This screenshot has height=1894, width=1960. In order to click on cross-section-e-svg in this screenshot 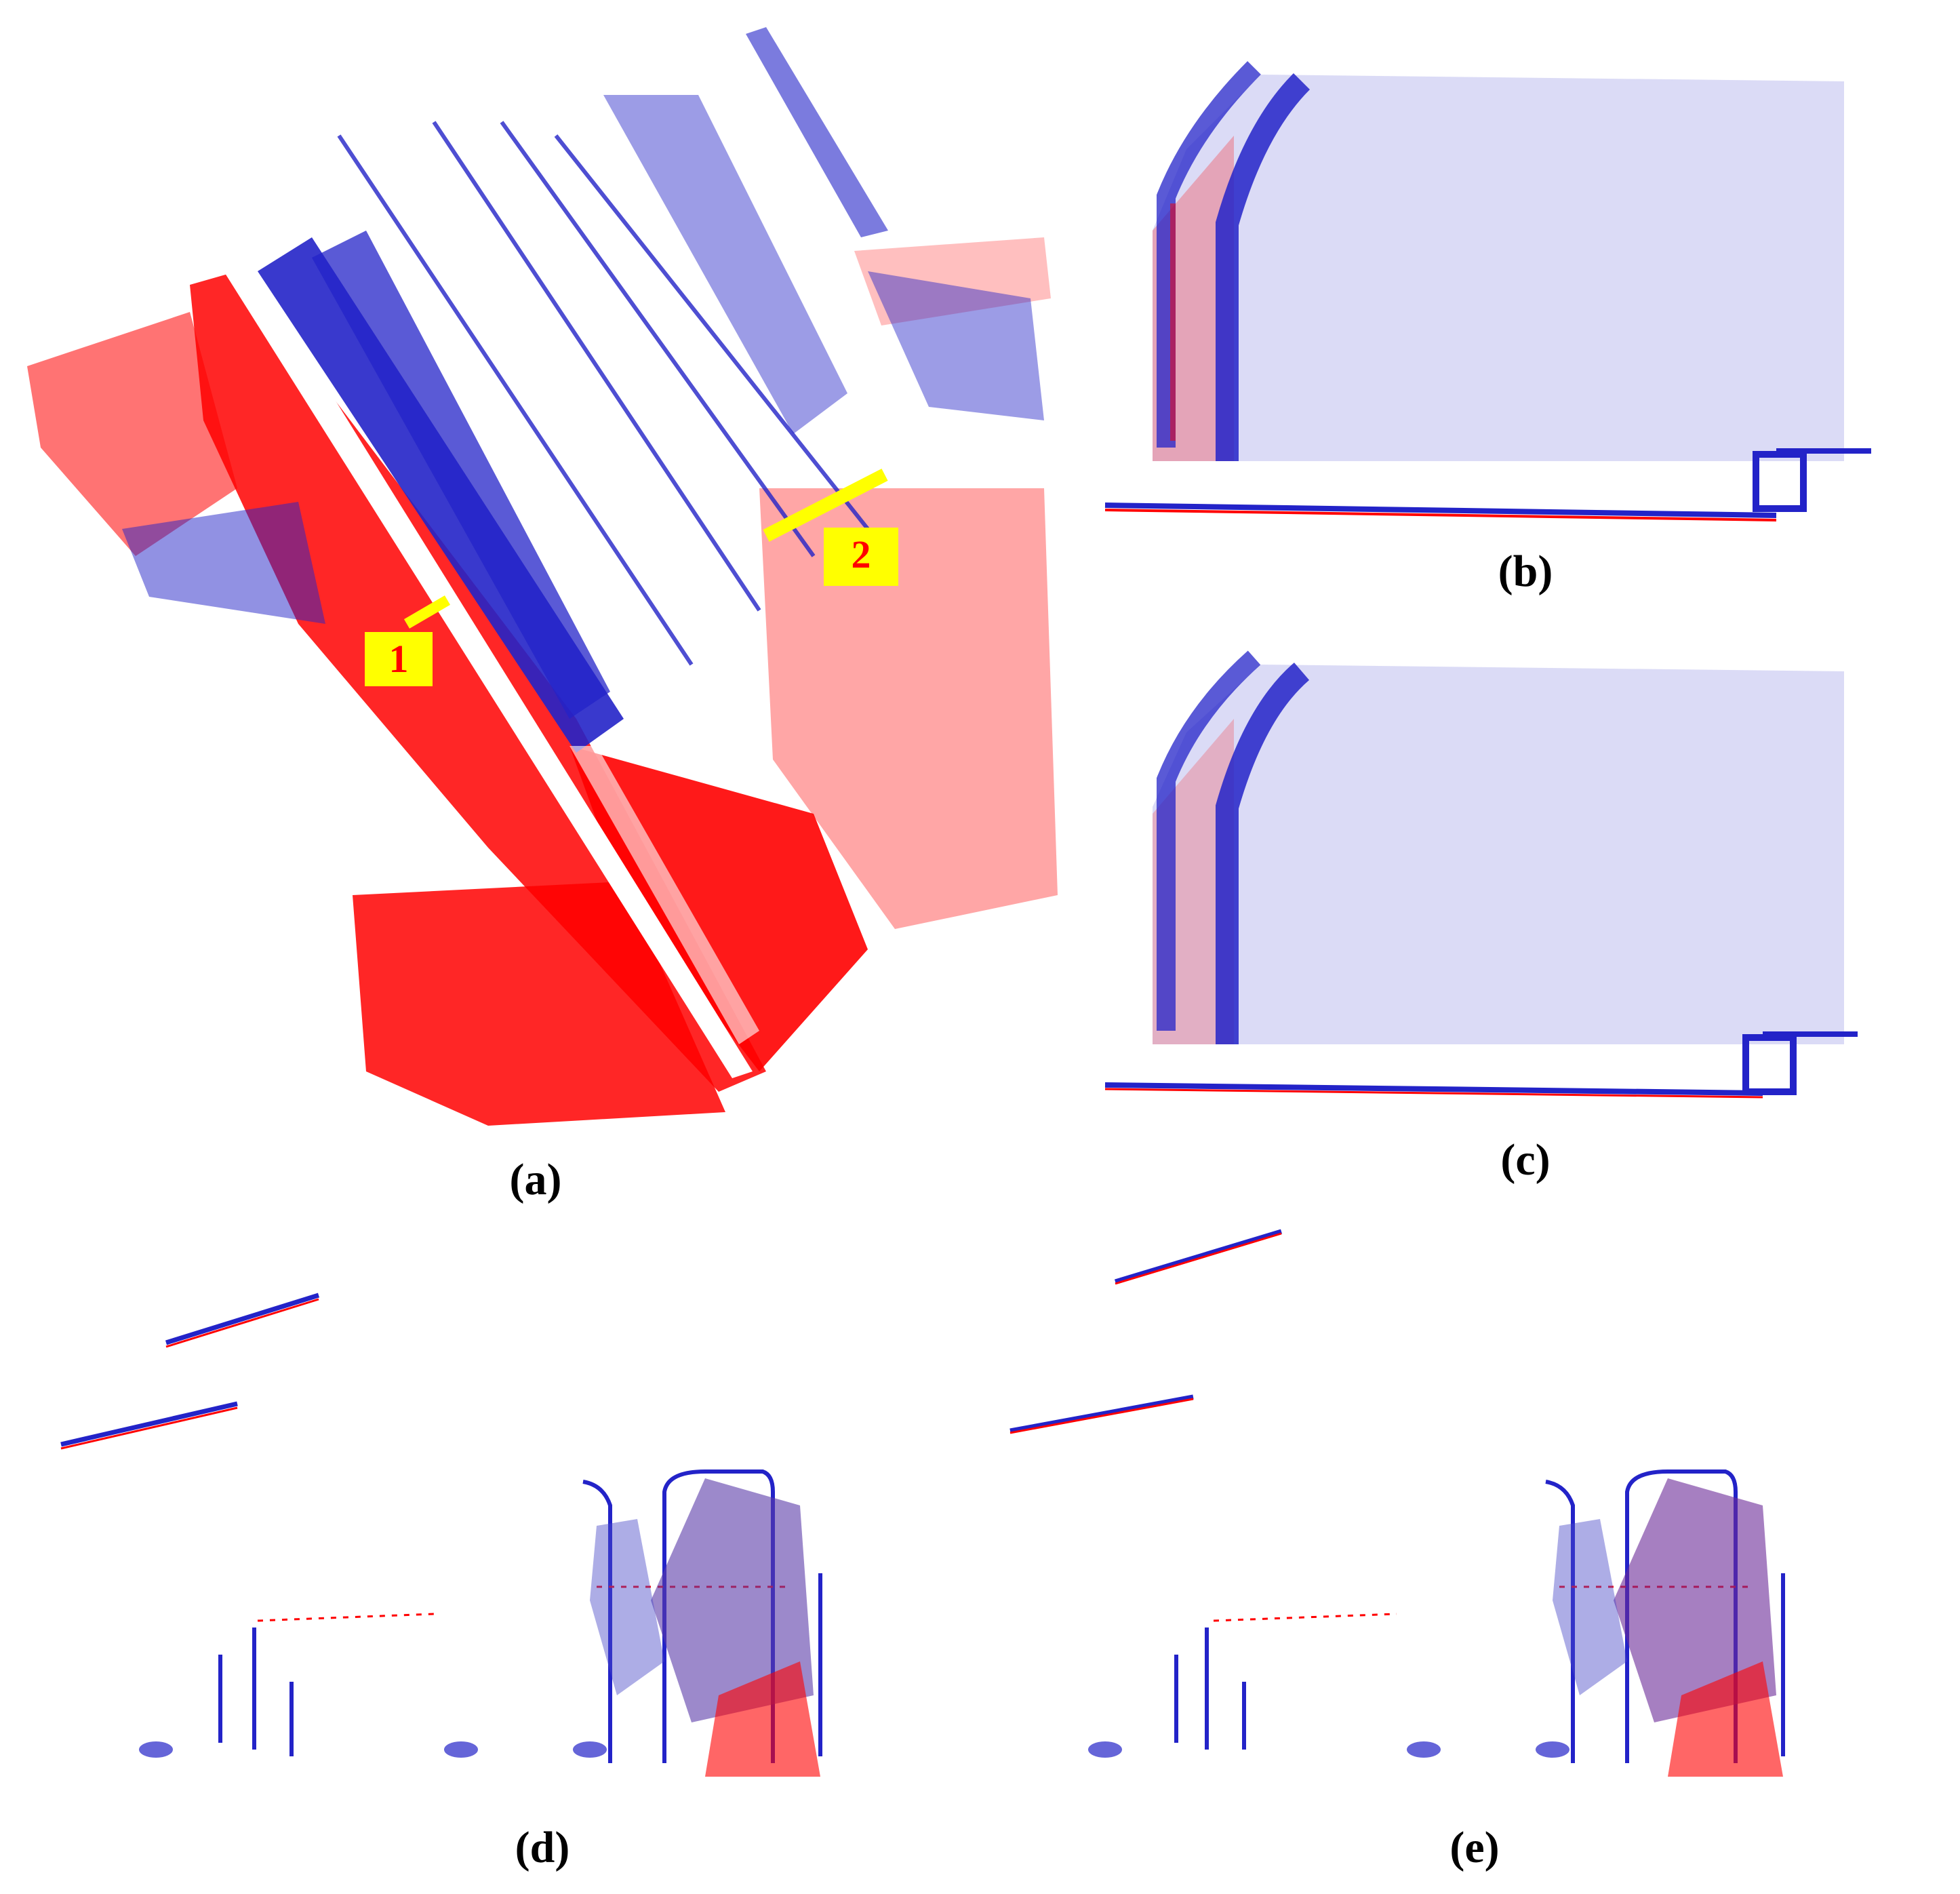, I will do `click(1397, 1503)`.